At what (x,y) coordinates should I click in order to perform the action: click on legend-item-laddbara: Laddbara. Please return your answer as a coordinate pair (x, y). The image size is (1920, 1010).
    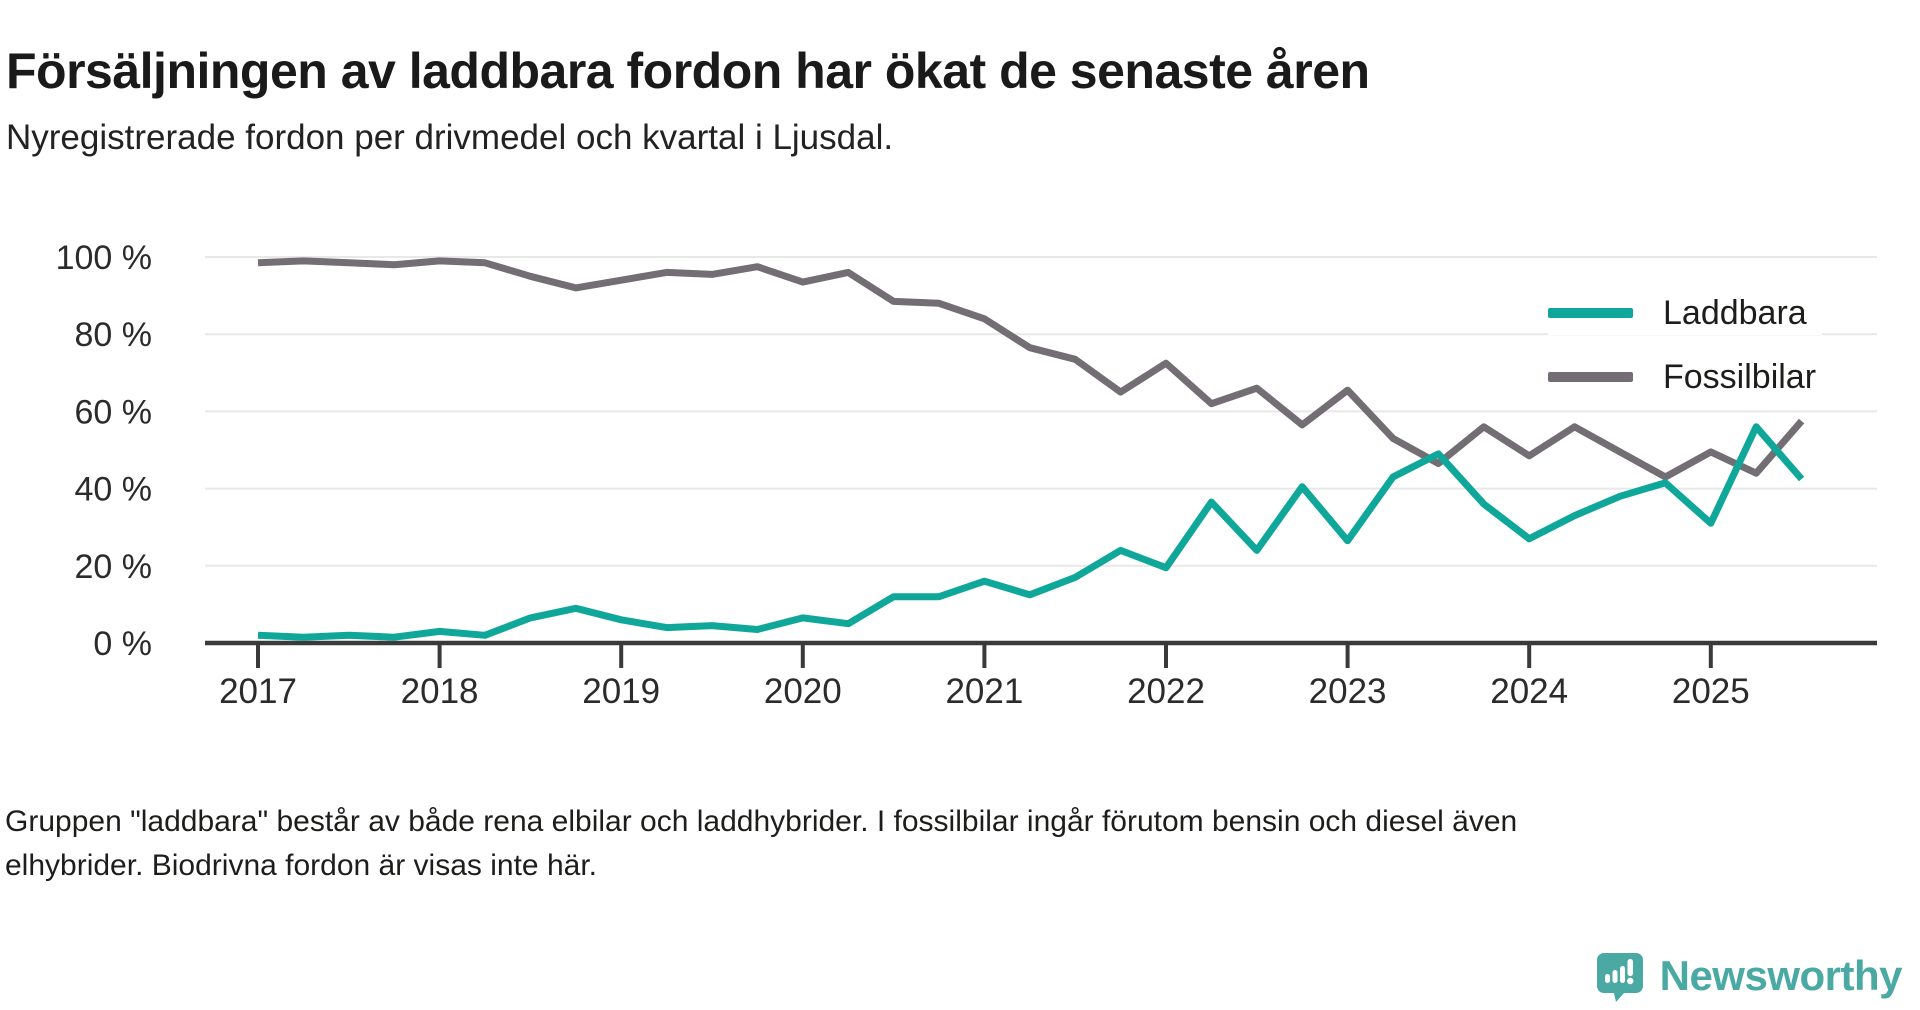
    Looking at the image, I should click on (1685, 313).